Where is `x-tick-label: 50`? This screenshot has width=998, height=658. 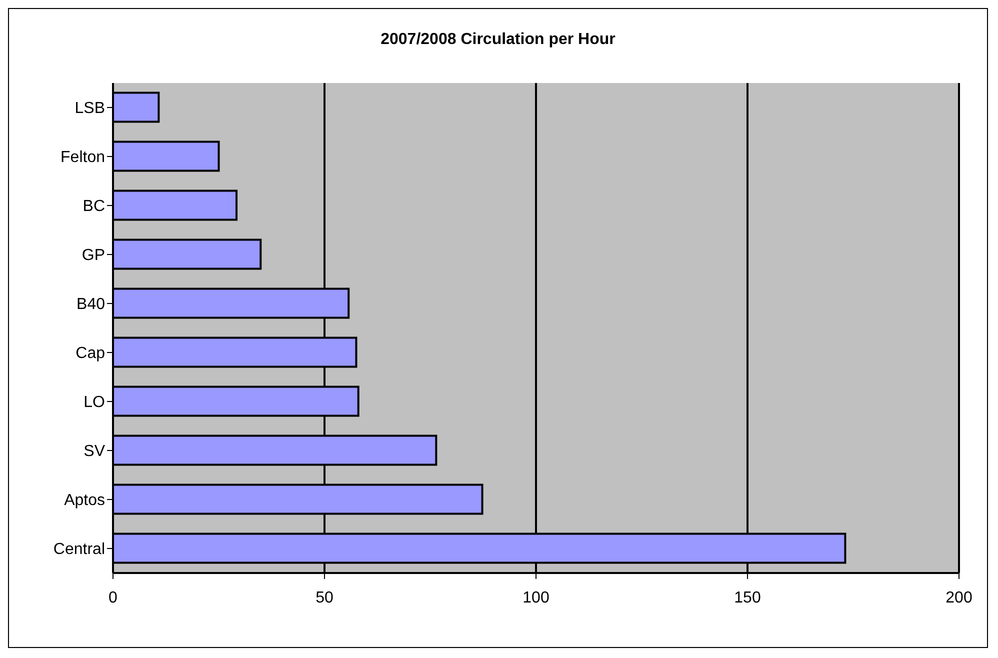 x-tick-label: 50 is located at coordinates (325, 597).